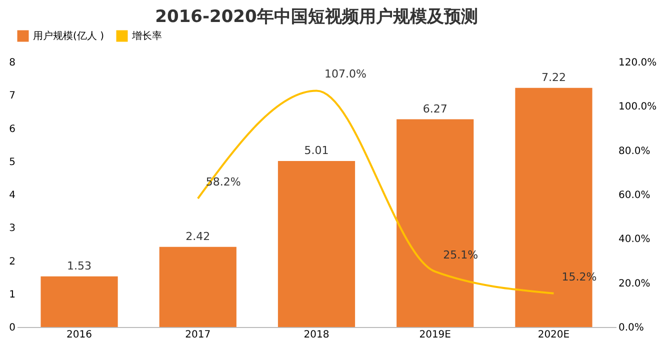  Describe the element at coordinates (637, 63) in the screenshot. I see `y2-tick-label: 120.0%` at that location.